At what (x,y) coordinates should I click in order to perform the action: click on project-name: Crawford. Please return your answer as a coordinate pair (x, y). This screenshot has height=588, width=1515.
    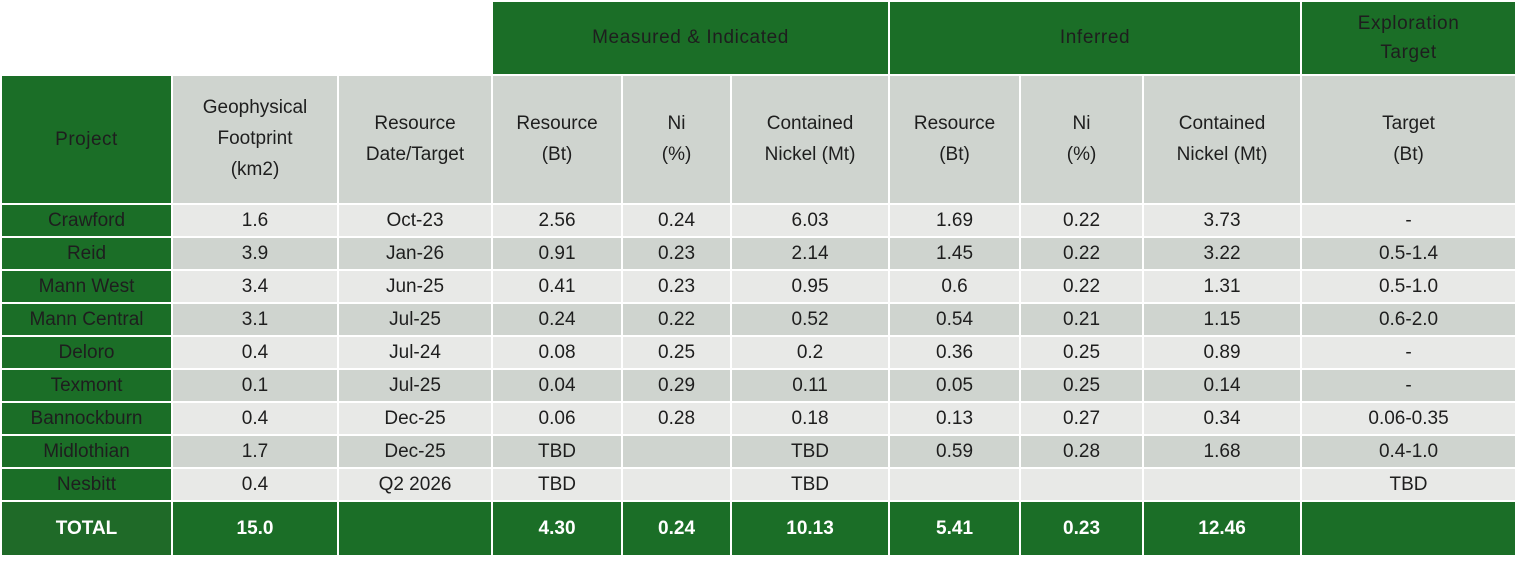
    Looking at the image, I should click on (86, 220).